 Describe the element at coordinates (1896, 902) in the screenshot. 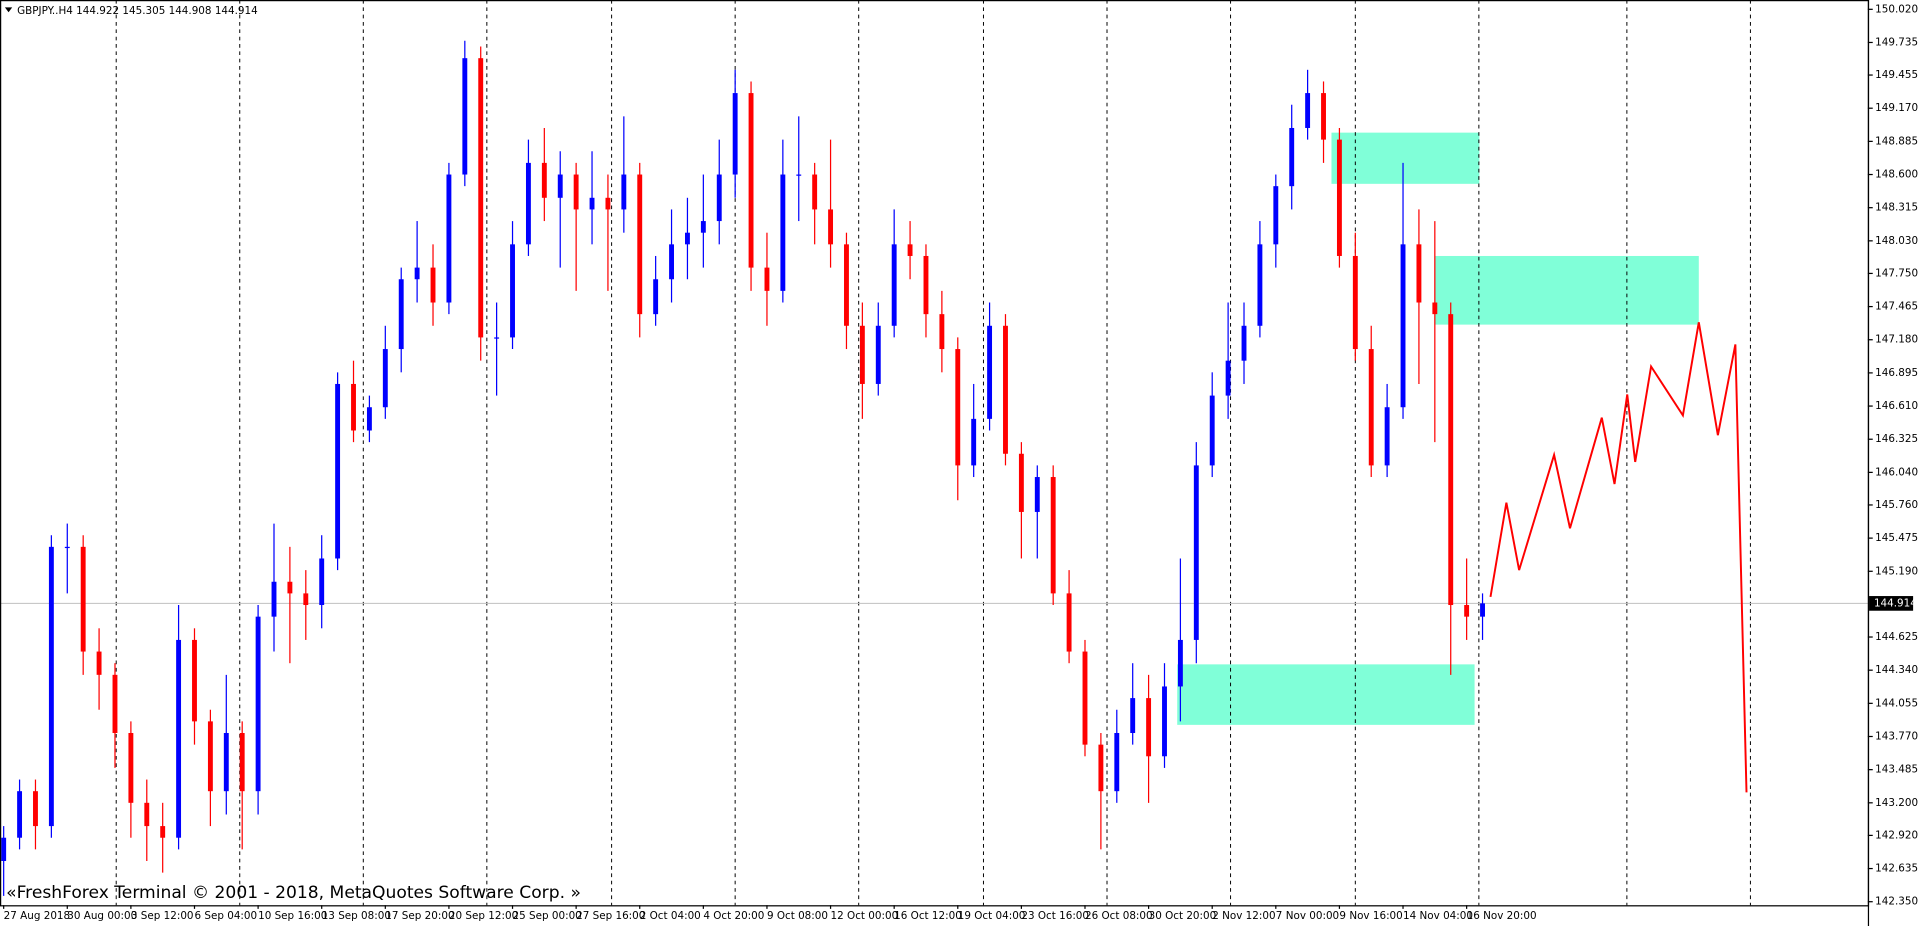

I see `y-tick-label: 142.350` at that location.